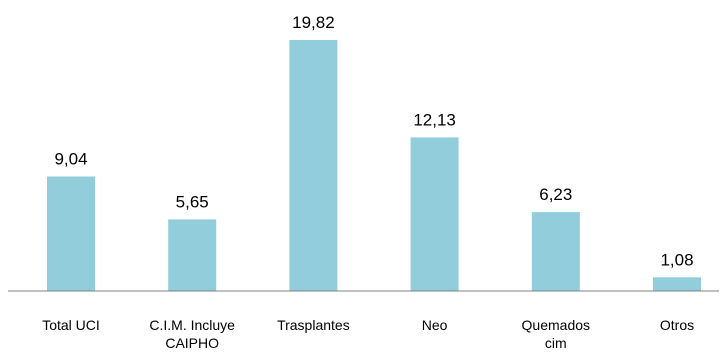 The image size is (727, 358). Describe the element at coordinates (192, 334) in the screenshot. I see `category-label: C.I.M. Incluye CAIPHO` at that location.